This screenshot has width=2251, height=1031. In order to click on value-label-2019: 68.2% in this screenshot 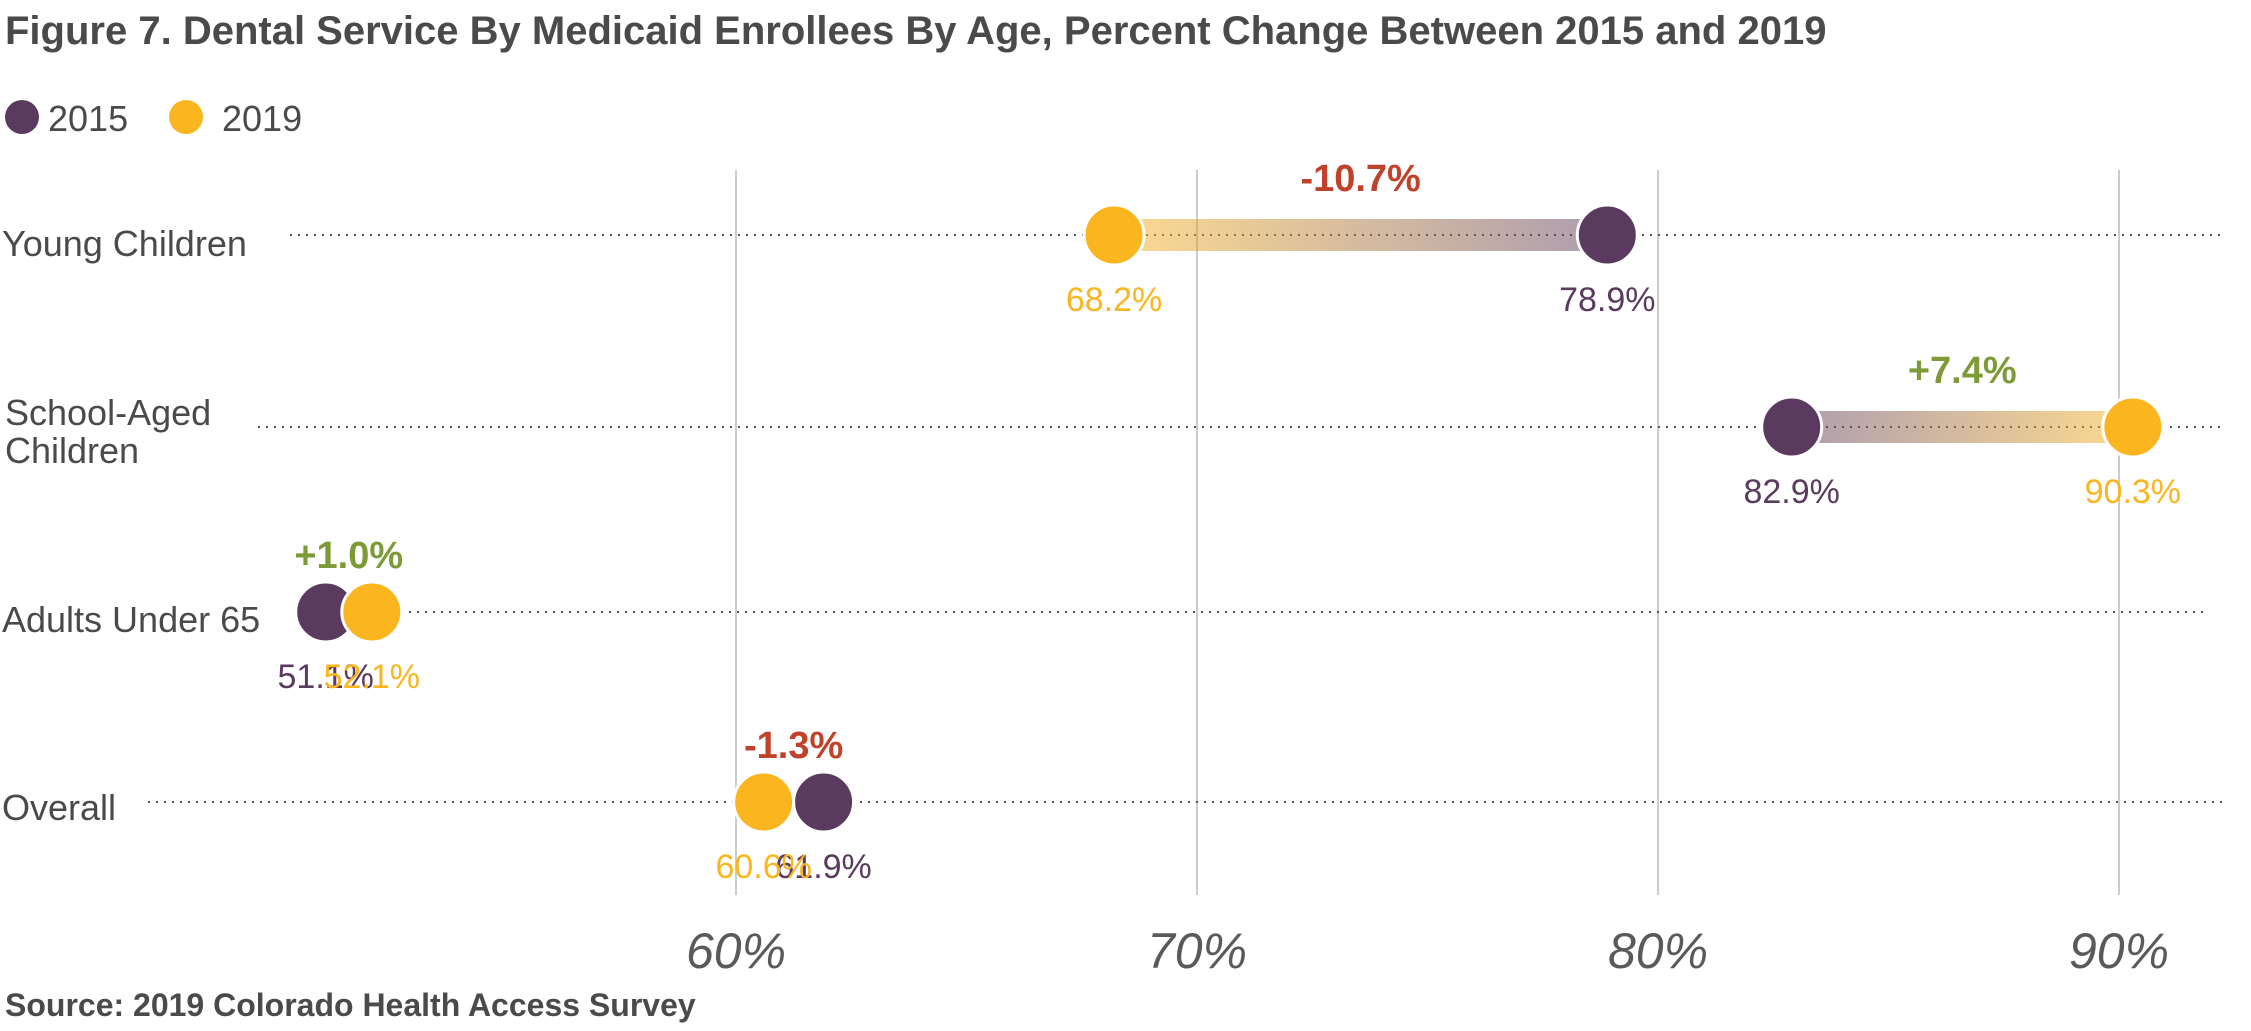, I will do `click(1114, 300)`.